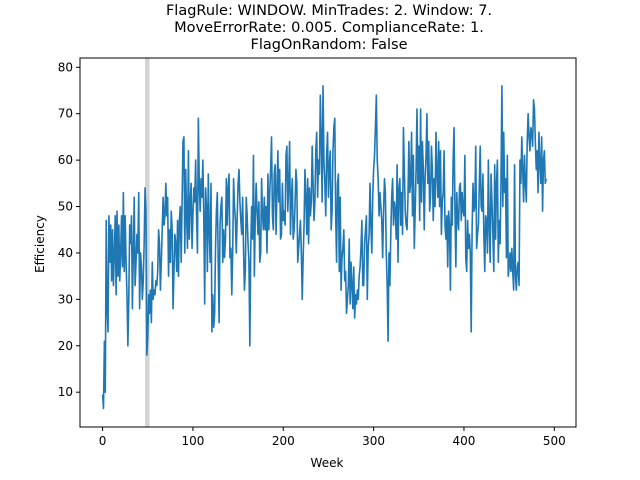 This screenshot has height=480, width=640. Describe the element at coordinates (373, 441) in the screenshot. I see `x-tick-label: 300` at that location.